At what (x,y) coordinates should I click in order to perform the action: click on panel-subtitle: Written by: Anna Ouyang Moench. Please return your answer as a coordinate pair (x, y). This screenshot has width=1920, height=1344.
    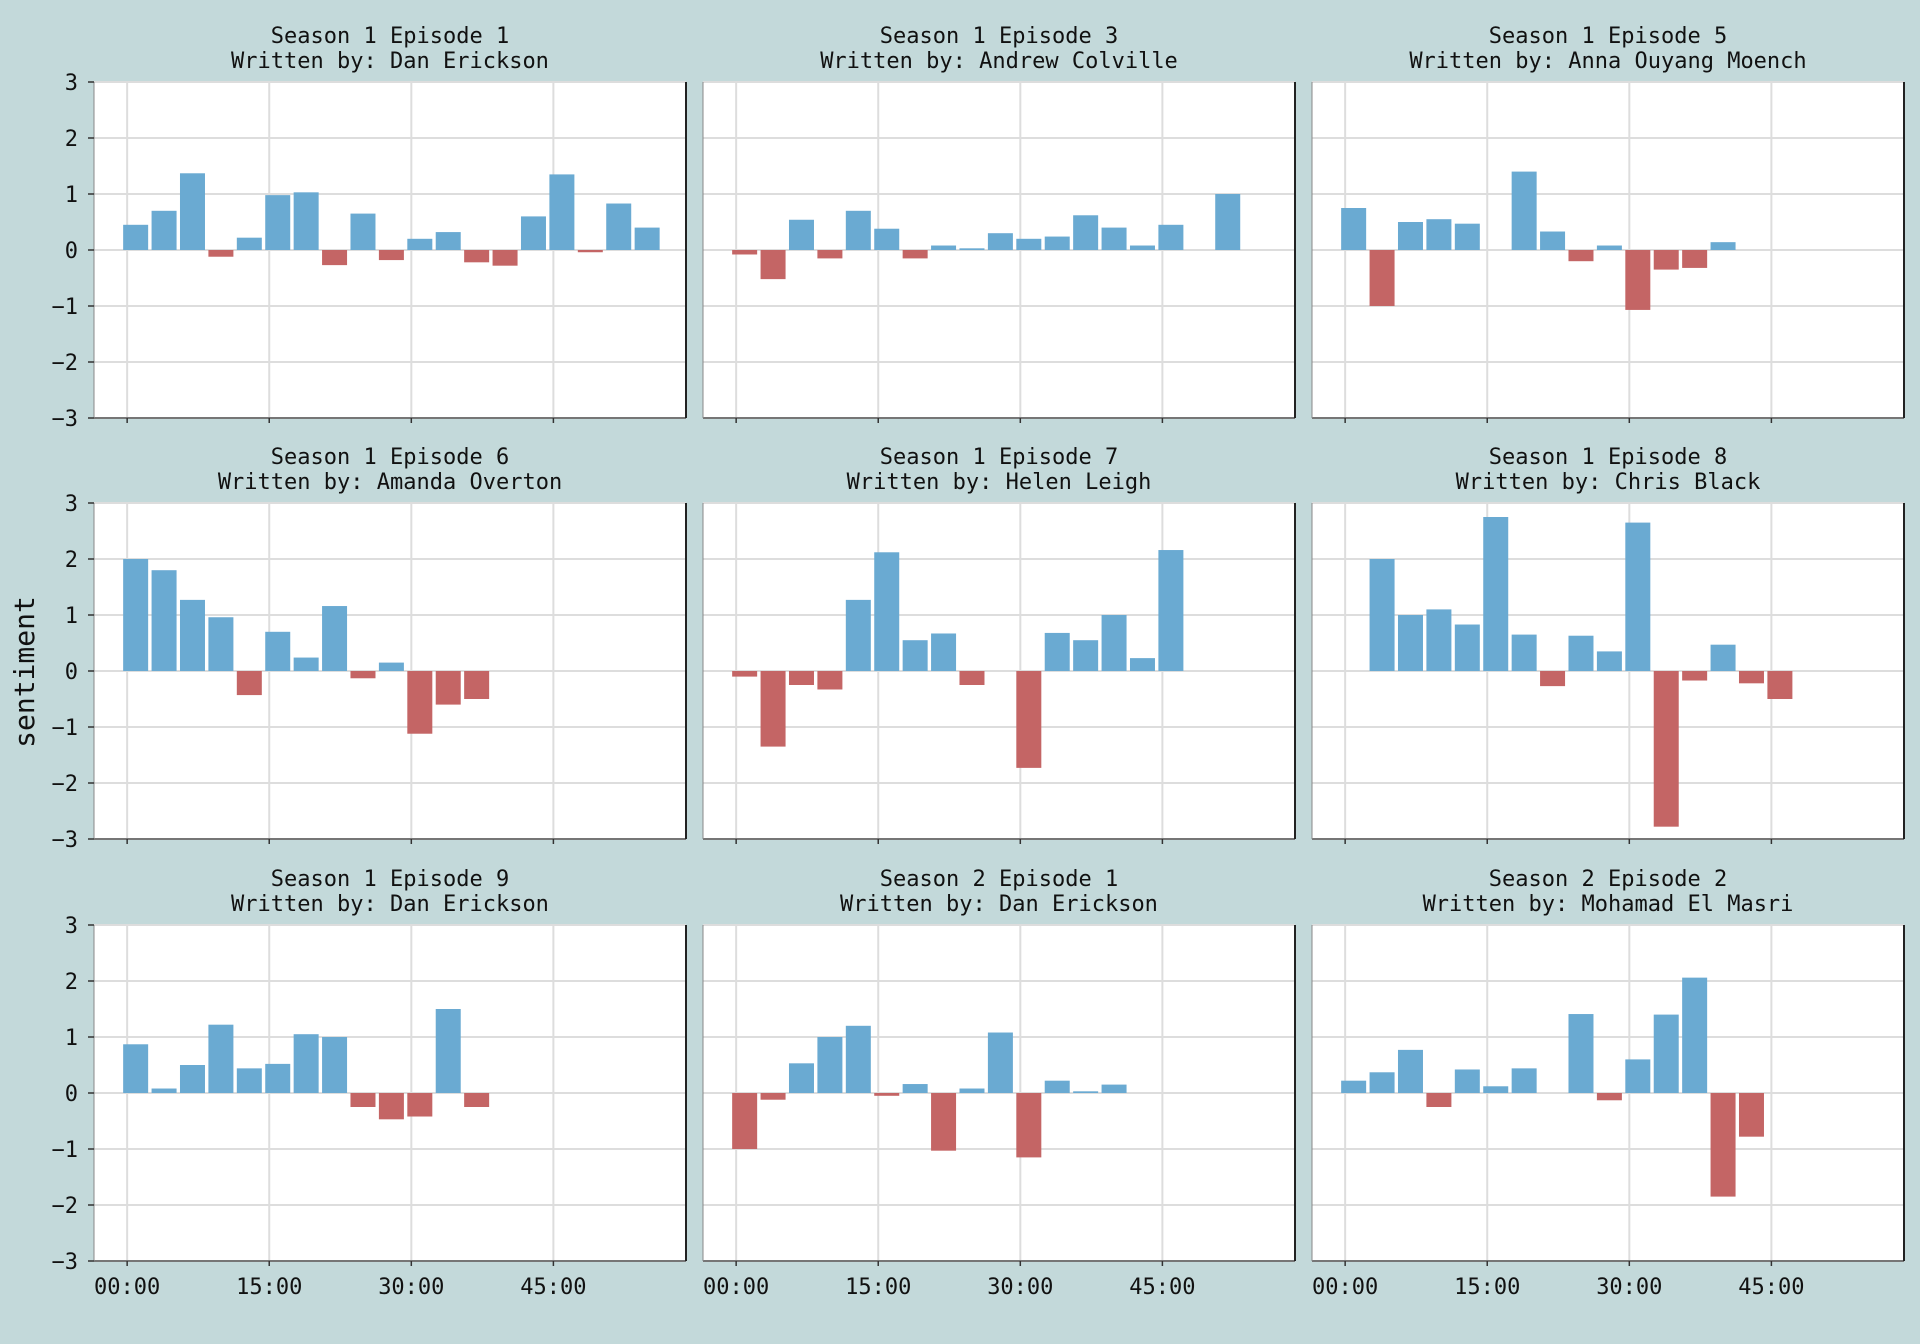
    Looking at the image, I should click on (1607, 61).